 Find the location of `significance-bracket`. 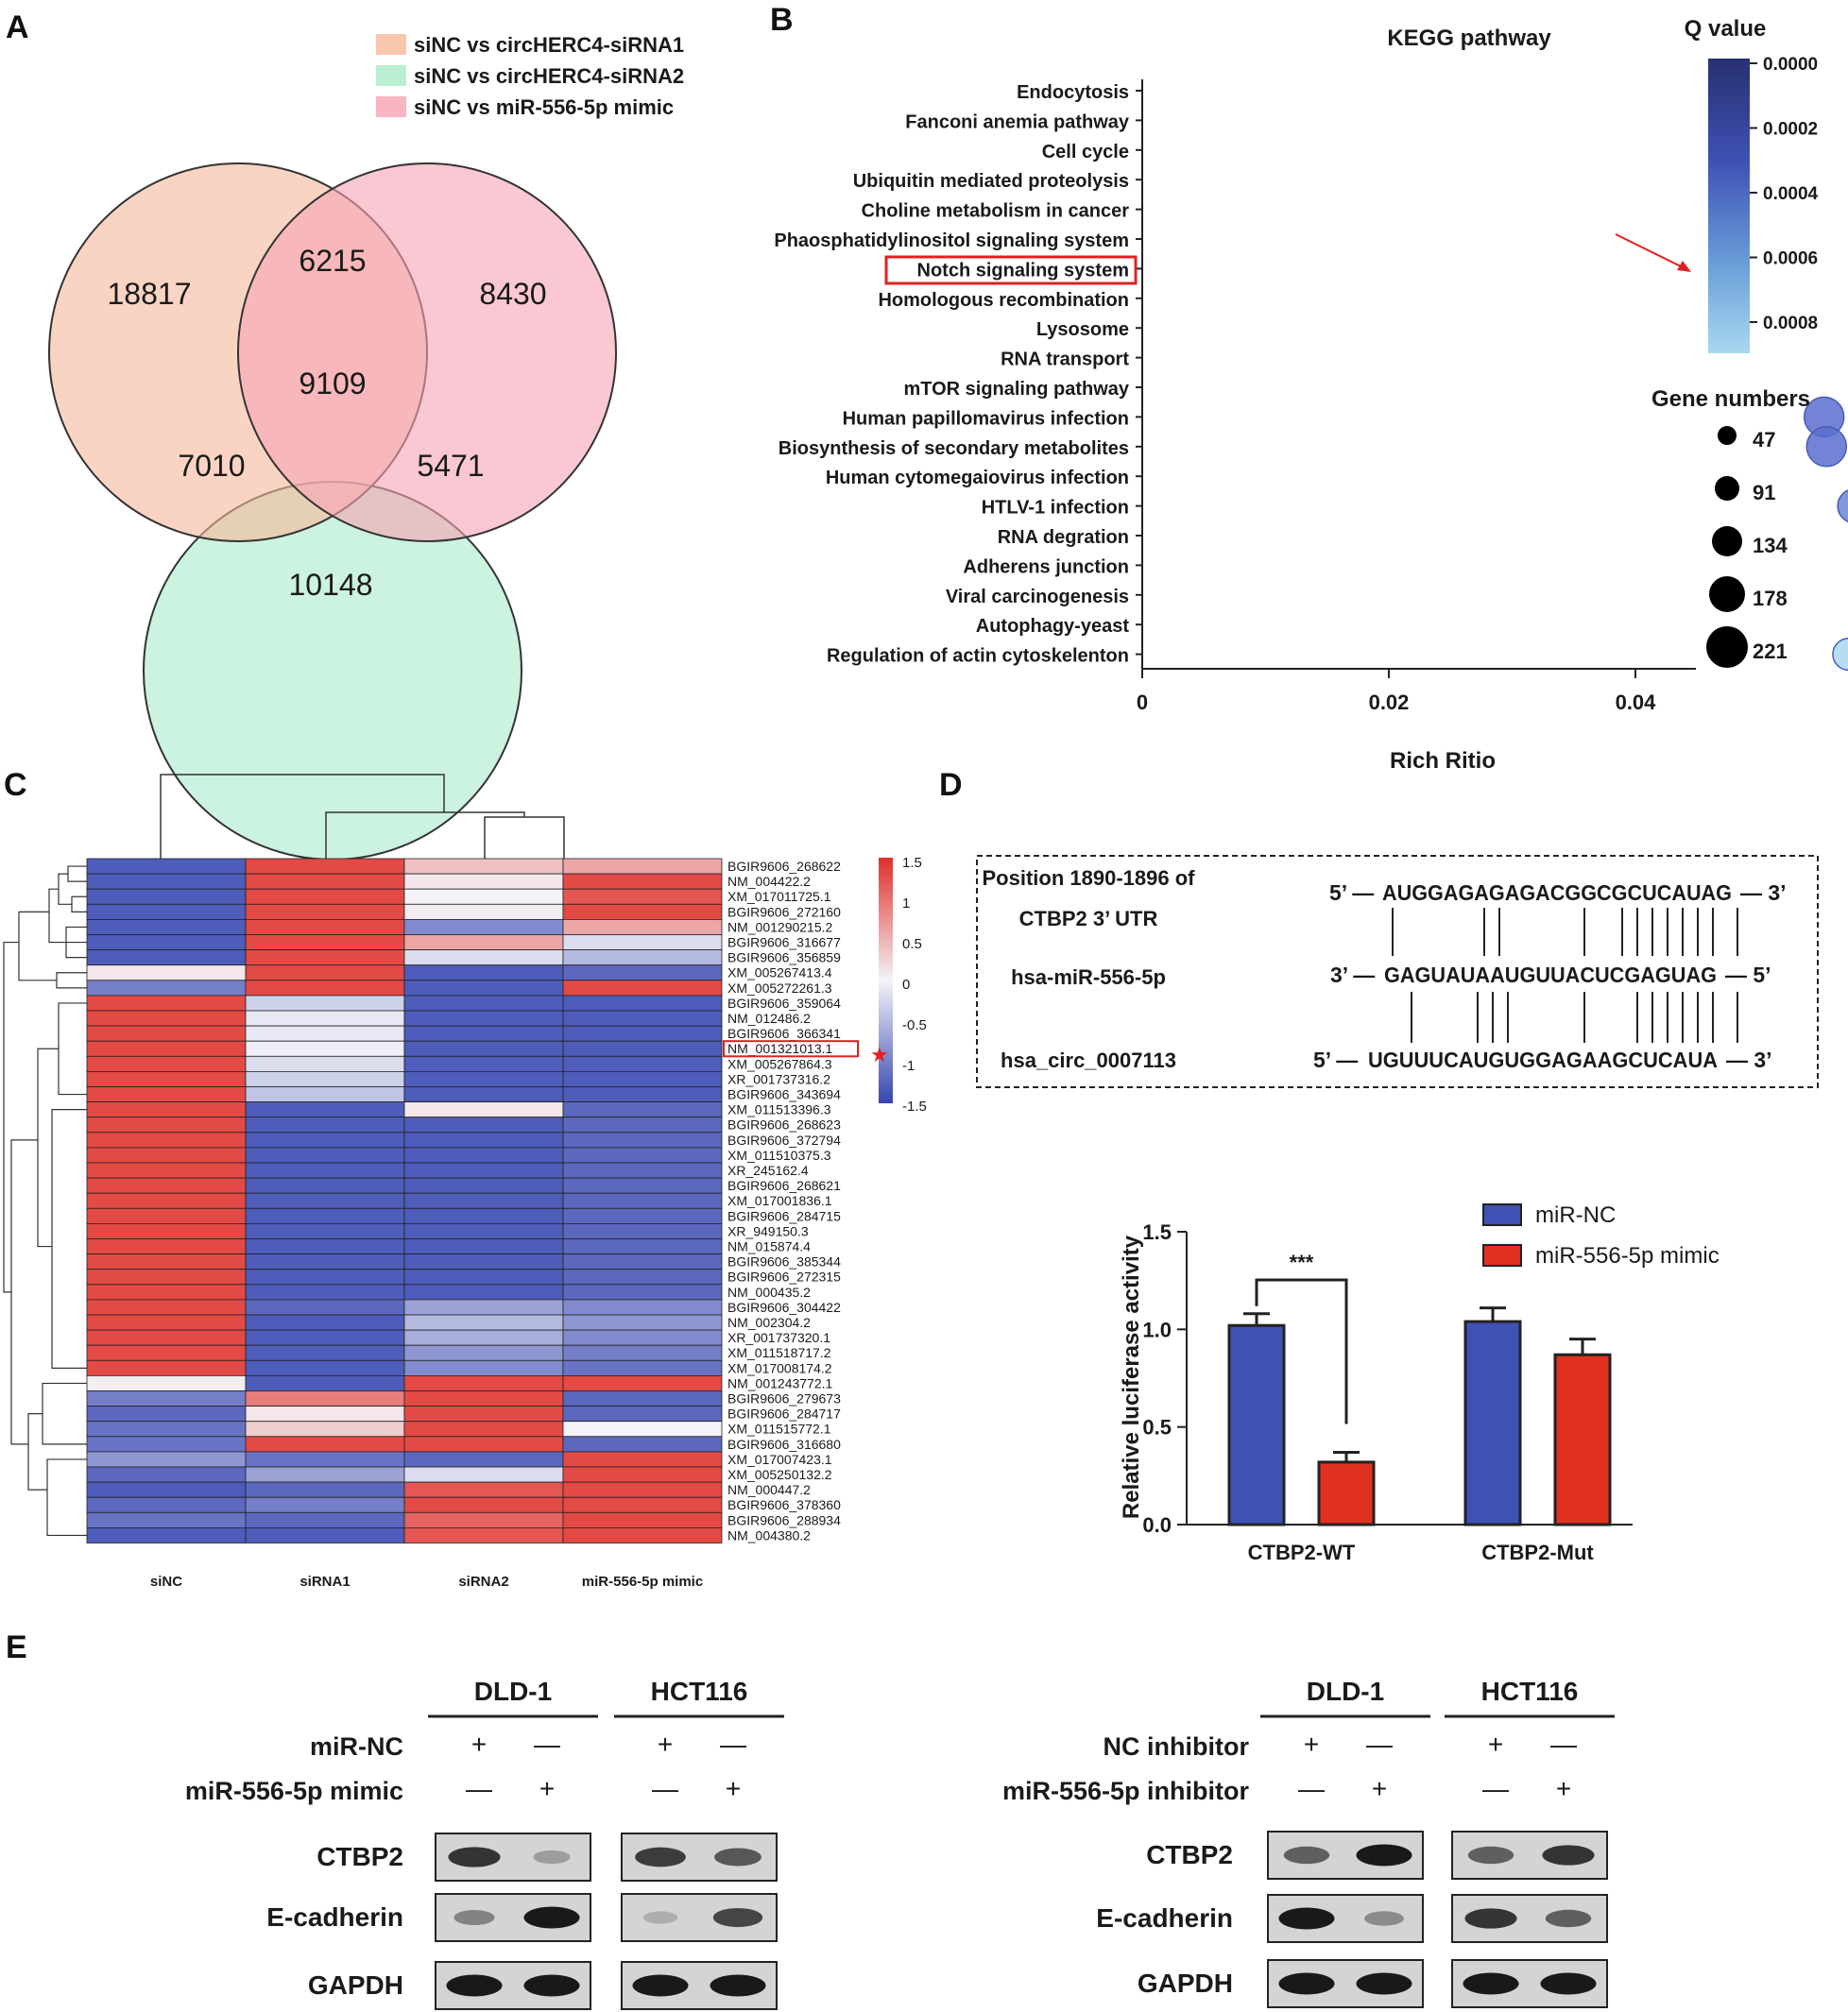

significance-bracket is located at coordinates (1301, 1351).